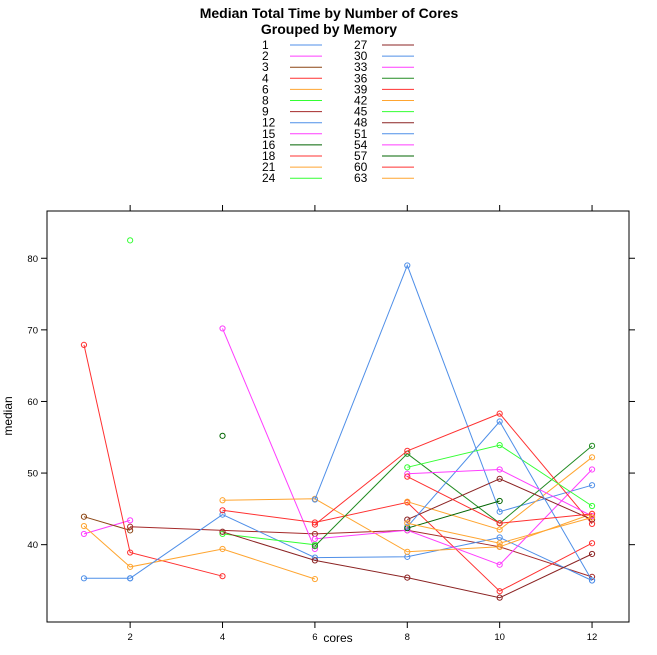 The width and height of the screenshot is (657, 655). I want to click on legend-item: 57, so click(384, 156).